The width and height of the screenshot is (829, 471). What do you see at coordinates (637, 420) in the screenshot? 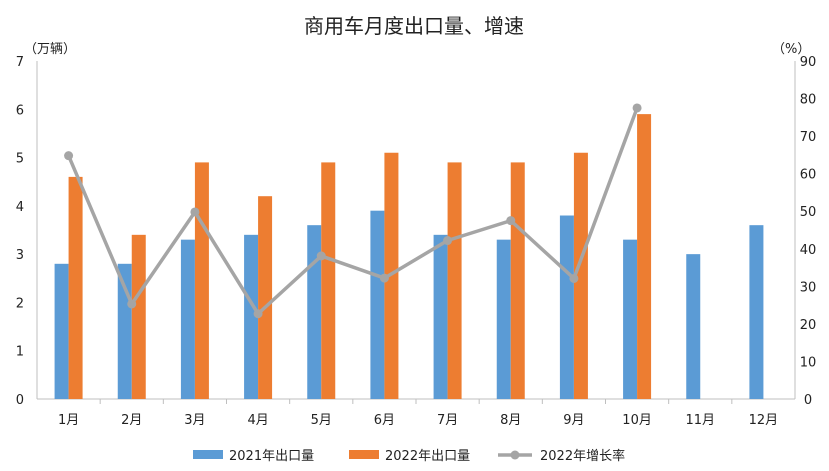
I see `x-tick-label: 10月` at bounding box center [637, 420].